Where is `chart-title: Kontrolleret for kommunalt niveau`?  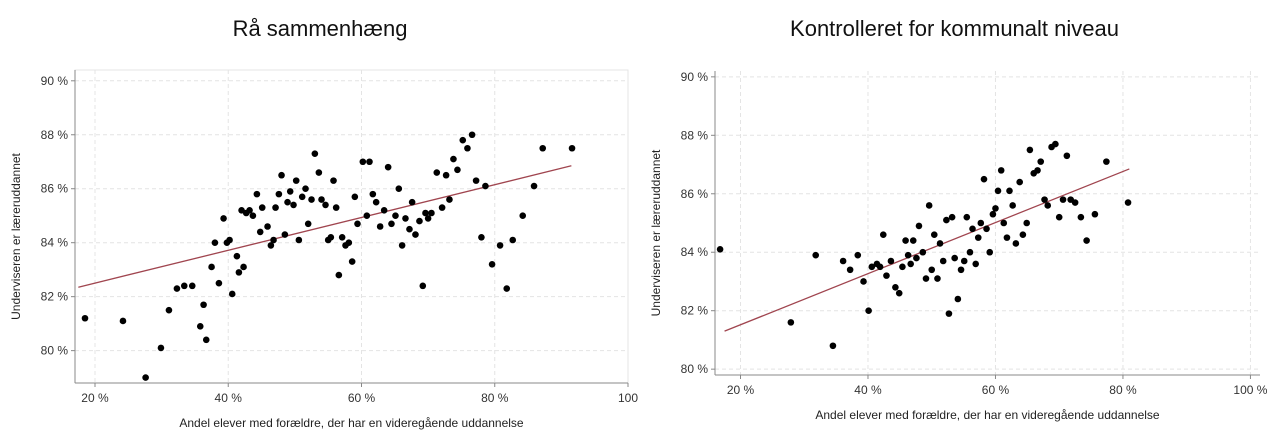
chart-title: Kontrolleret for kommunalt niveau is located at coordinates (954, 28).